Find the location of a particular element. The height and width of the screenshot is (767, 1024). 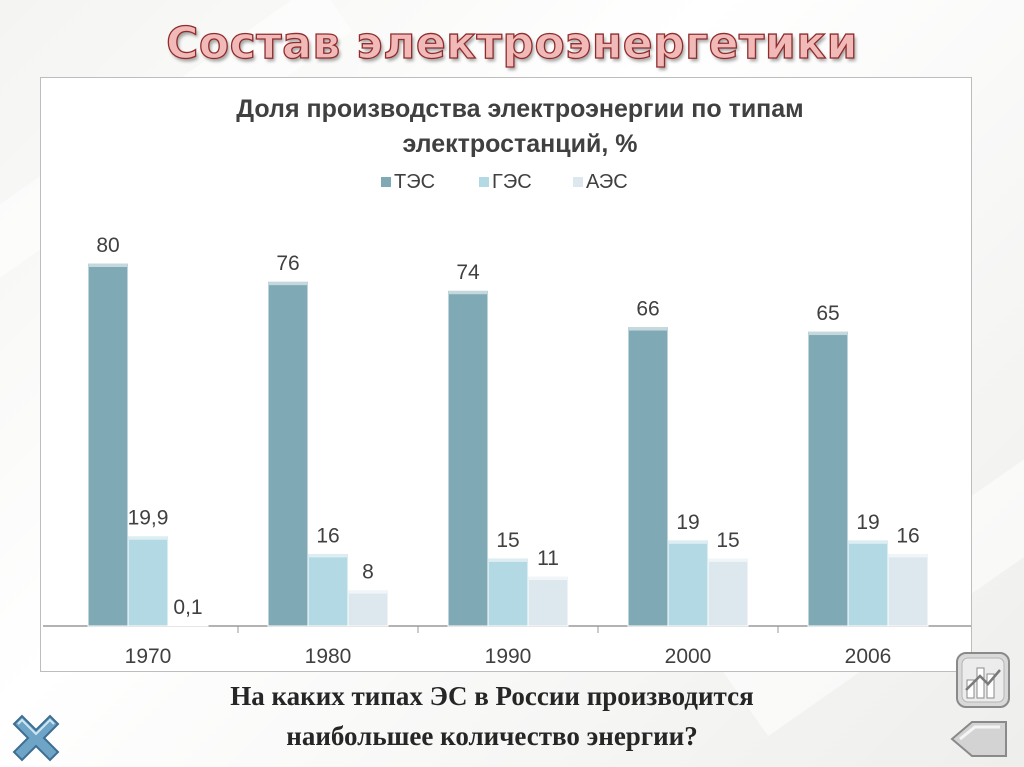

data-label-aes-1970: 0,1 is located at coordinates (187, 607).